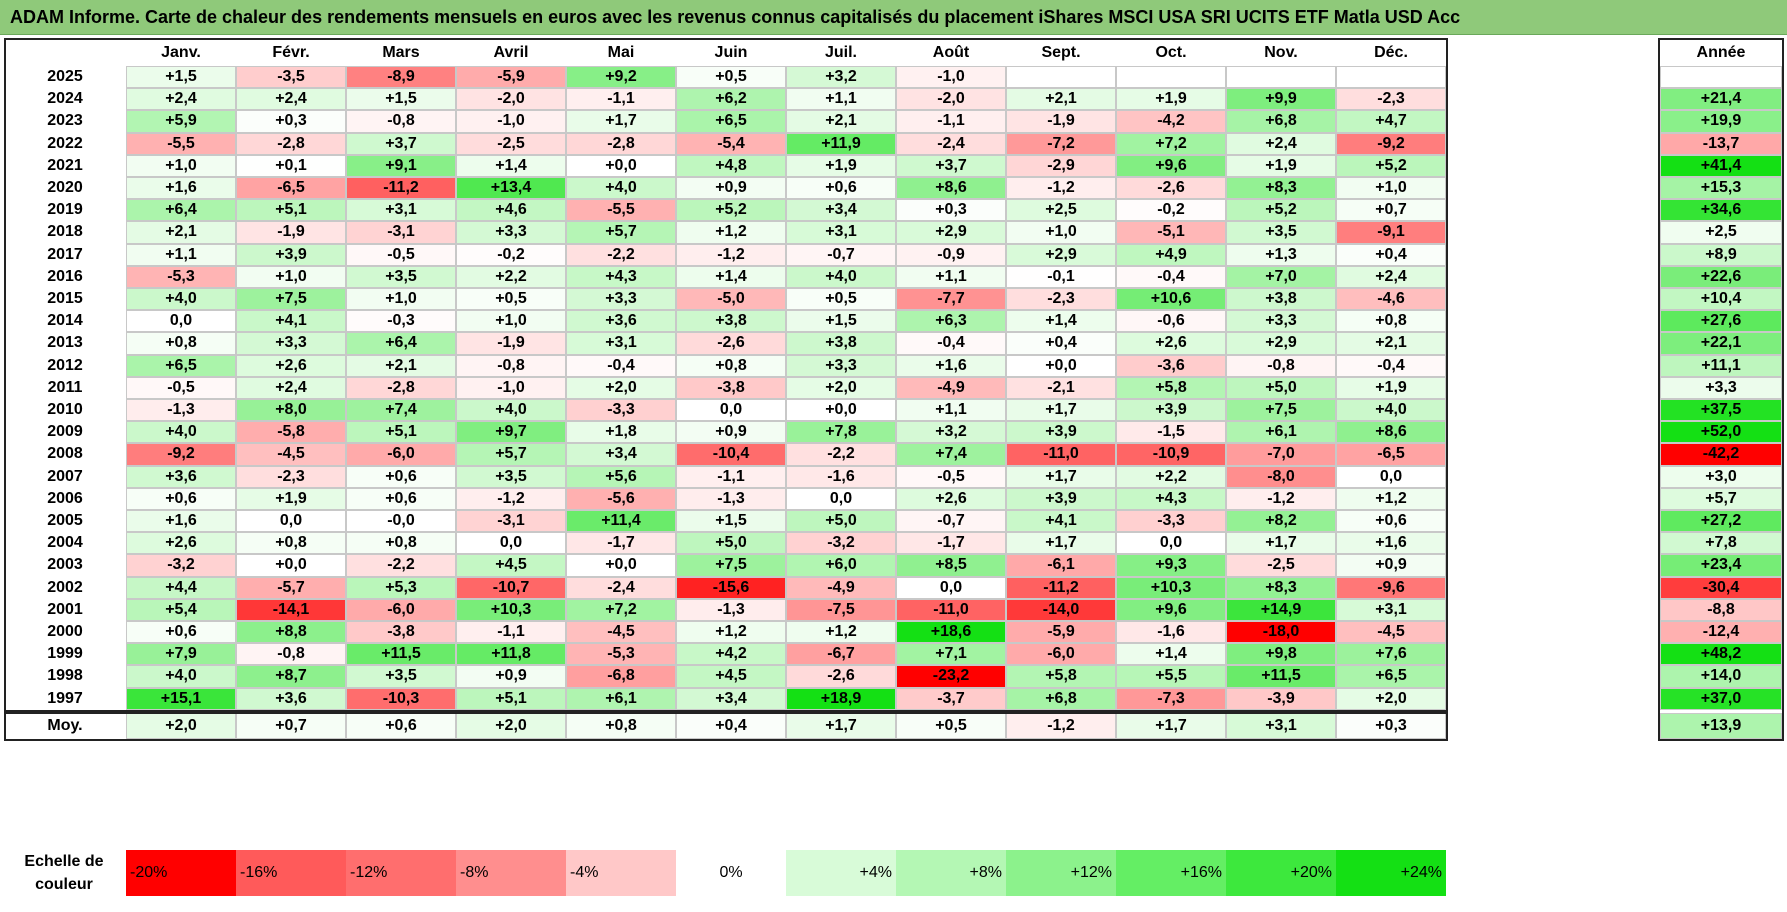 The image size is (1787, 912). I want to click on heatmap-cell: -2,0, so click(951, 99).